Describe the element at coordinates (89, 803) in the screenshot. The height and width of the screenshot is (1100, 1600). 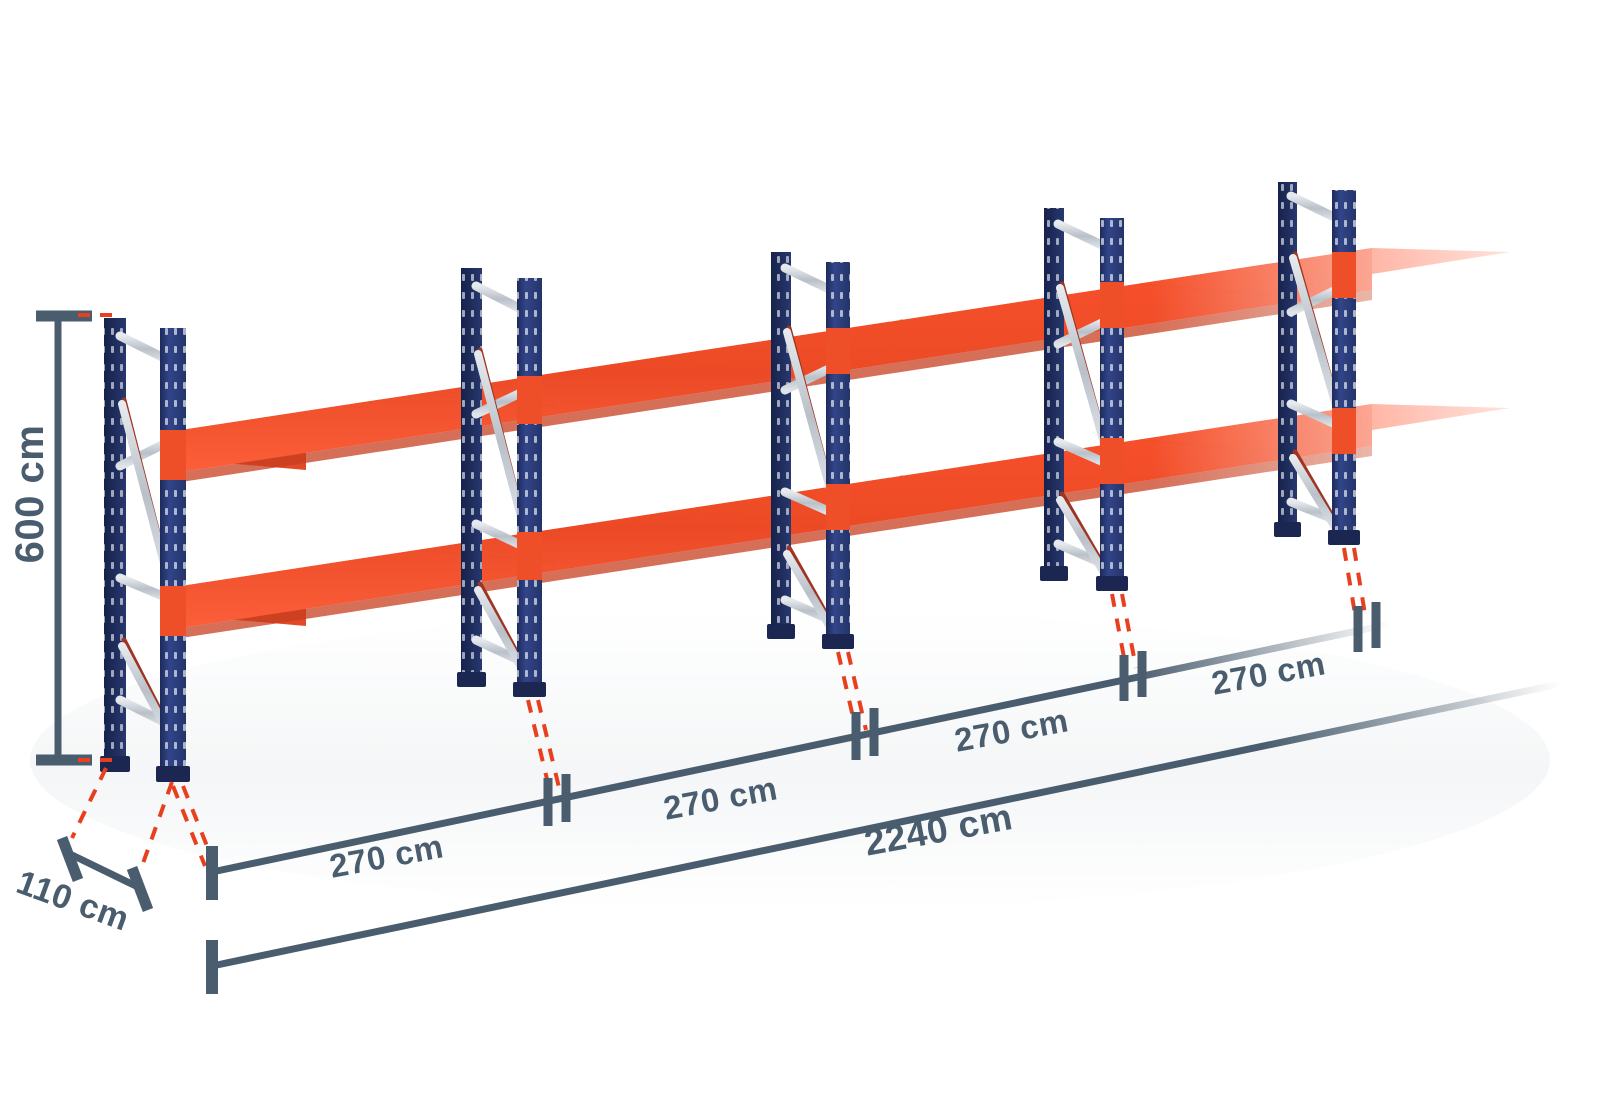
I see `leader-line-depth-rear` at that location.